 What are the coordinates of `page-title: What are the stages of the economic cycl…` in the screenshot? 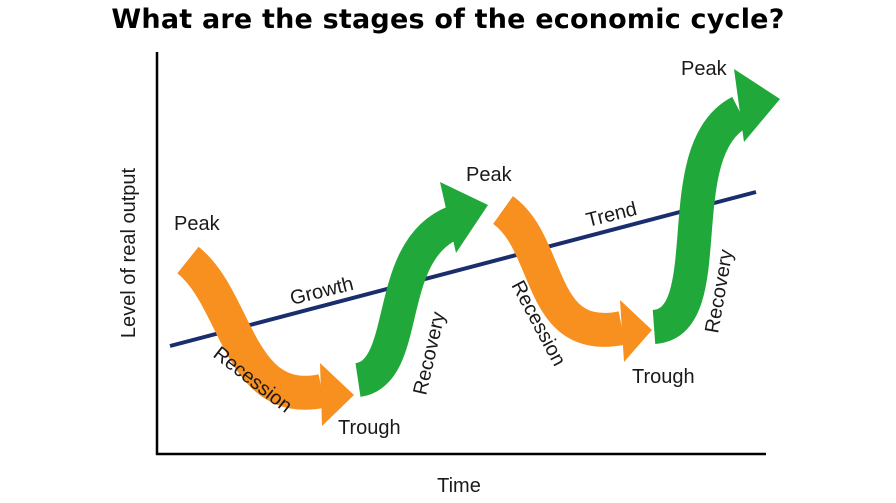 It's located at (448, 19).